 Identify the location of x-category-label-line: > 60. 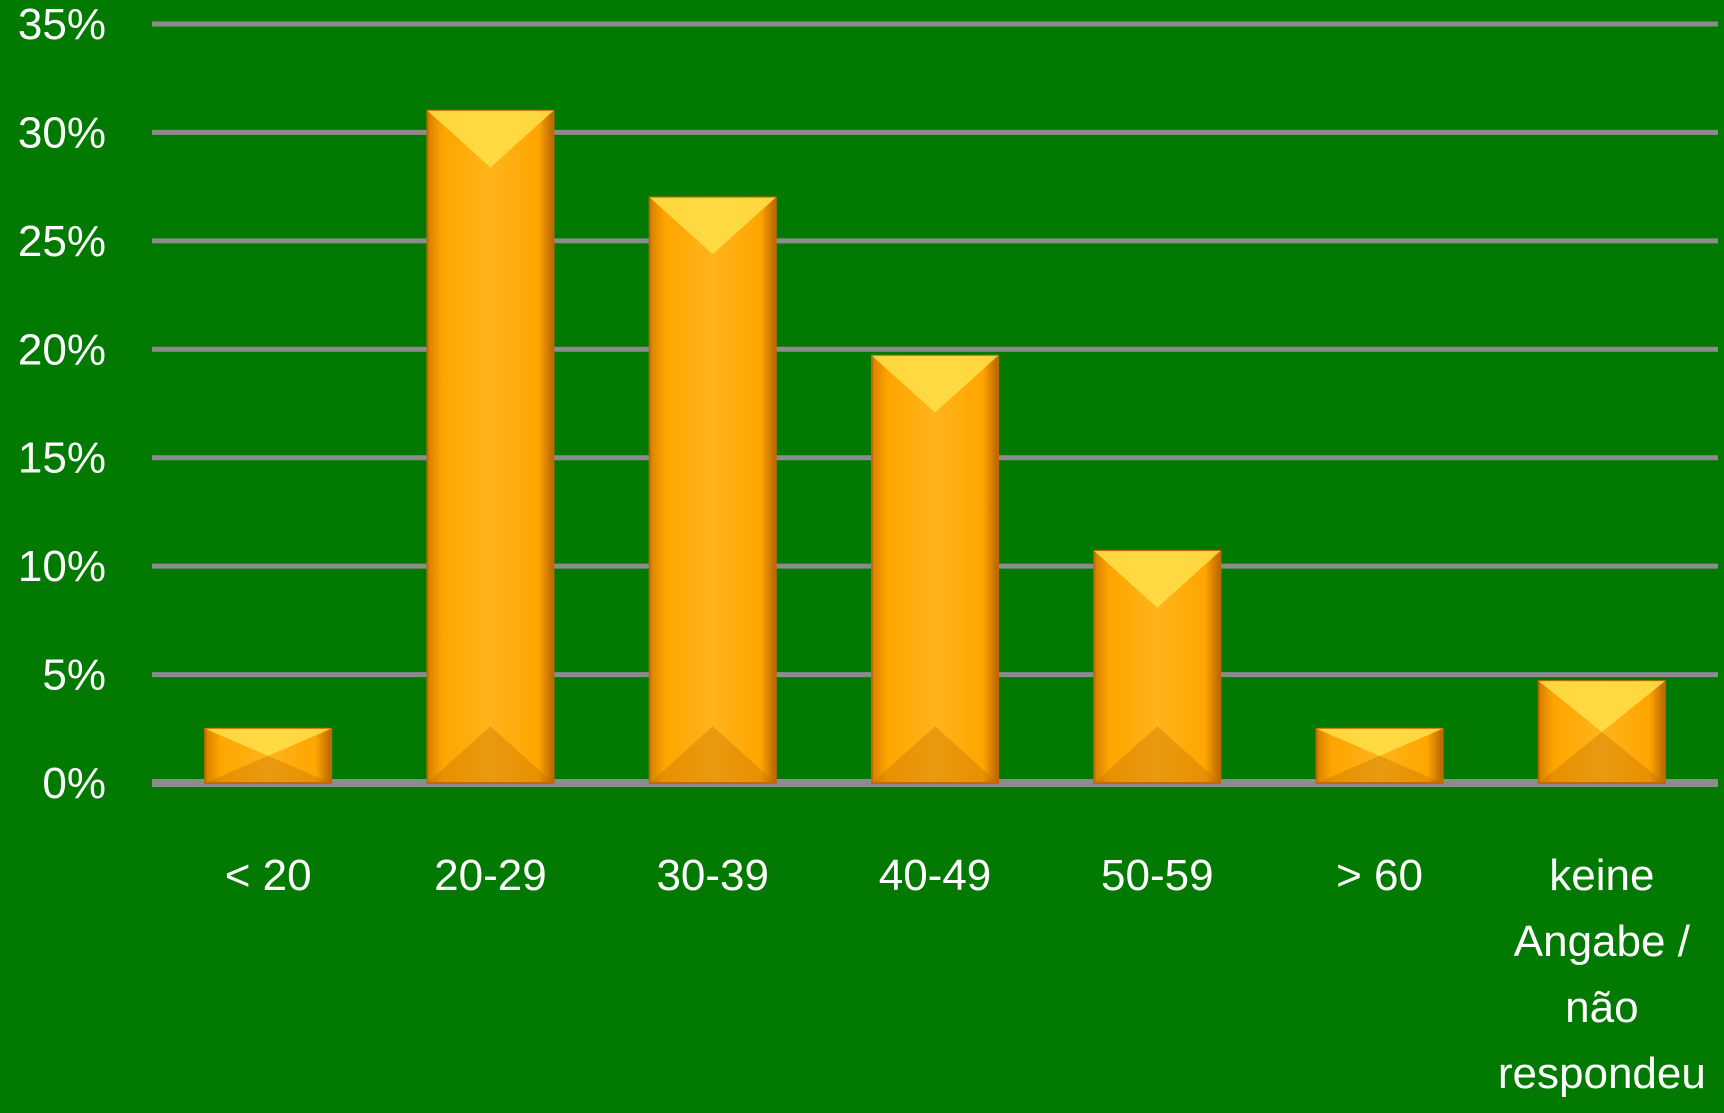
(1379, 875).